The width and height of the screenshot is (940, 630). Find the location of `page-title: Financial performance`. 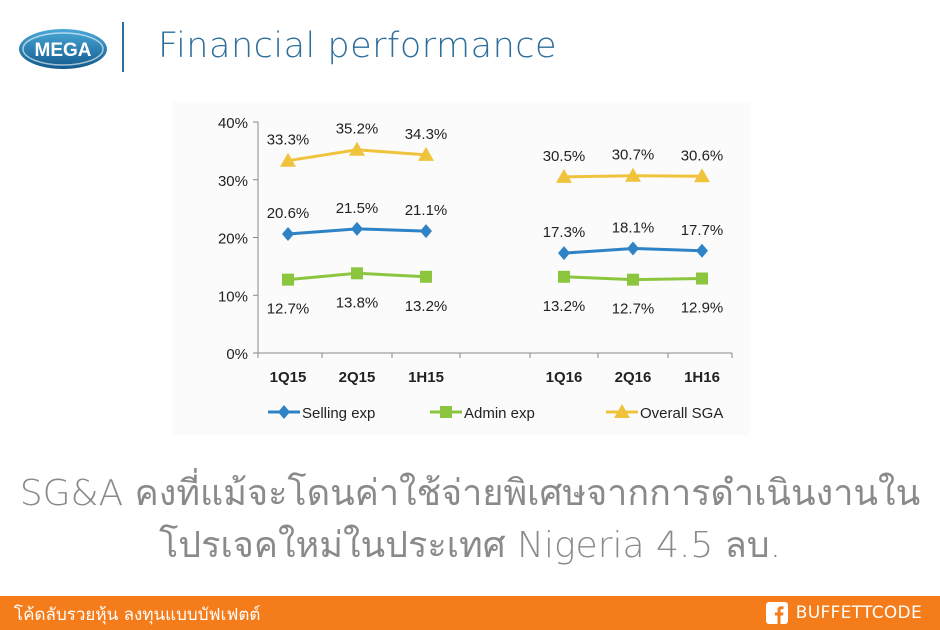

page-title: Financial performance is located at coordinates (358, 46).